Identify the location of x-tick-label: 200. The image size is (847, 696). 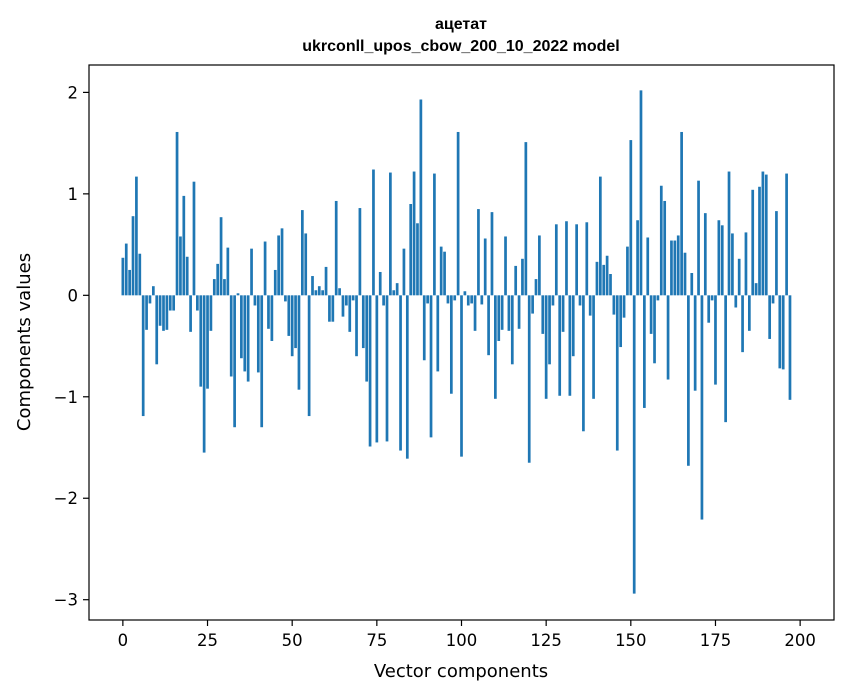
(800, 640).